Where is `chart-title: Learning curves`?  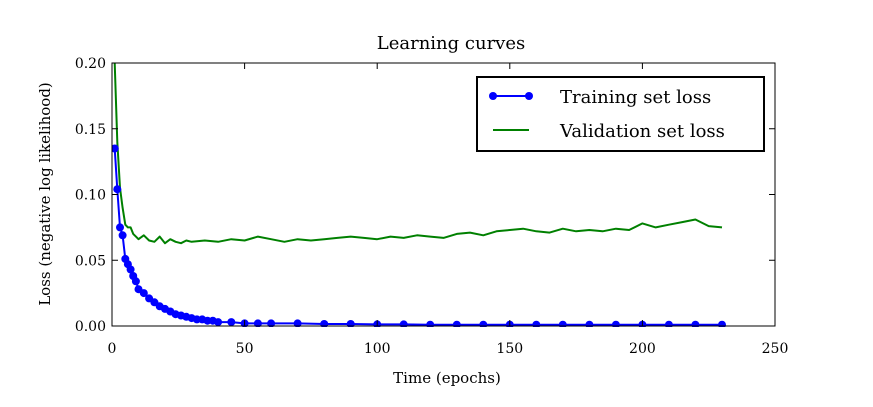
chart-title: Learning curves is located at coordinates (451, 43).